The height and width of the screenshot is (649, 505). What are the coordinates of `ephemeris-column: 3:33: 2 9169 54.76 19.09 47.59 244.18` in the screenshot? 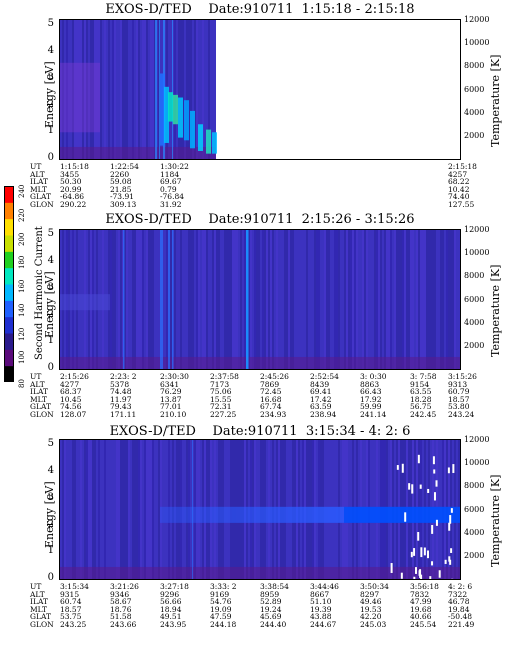 It's located at (223, 605).